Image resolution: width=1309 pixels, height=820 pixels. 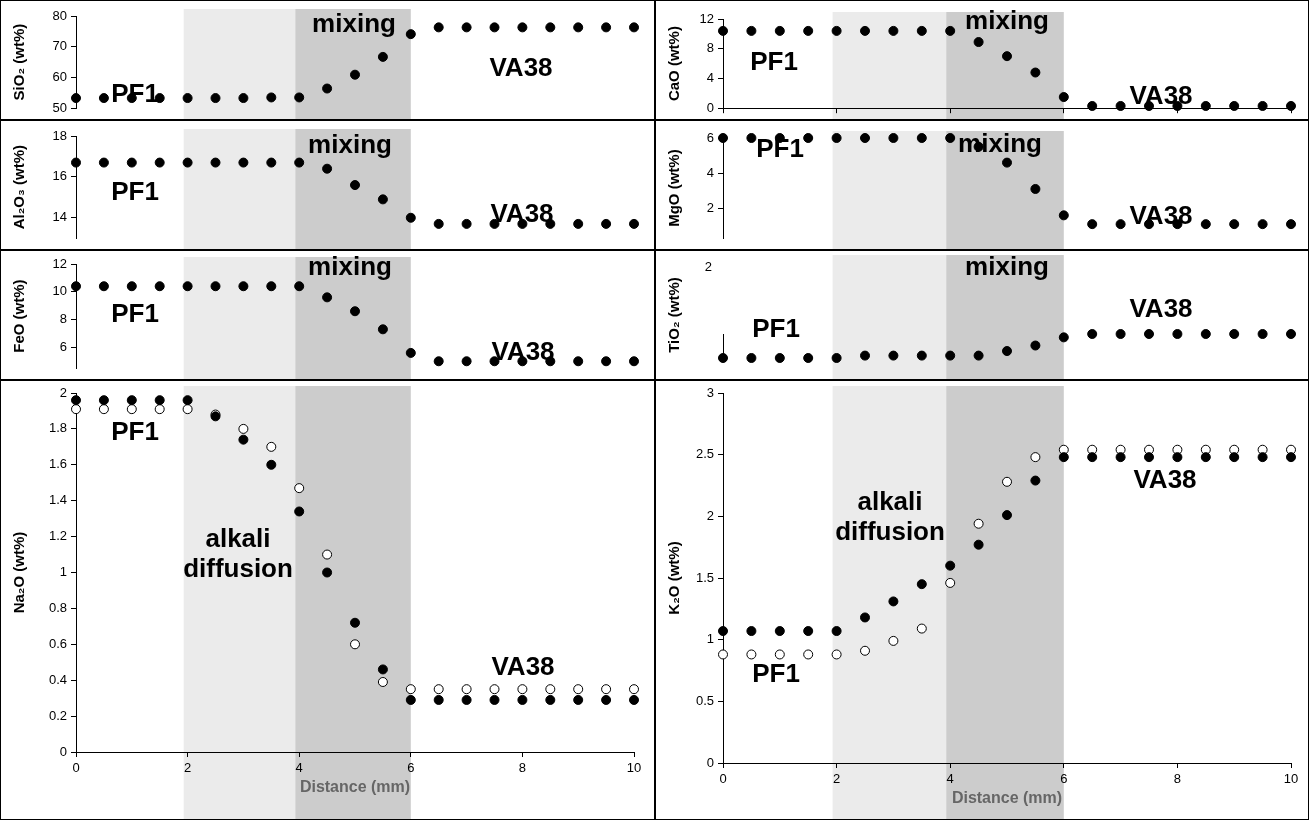 I want to click on y-tick-label: 2.5, so click(x=704, y=453).